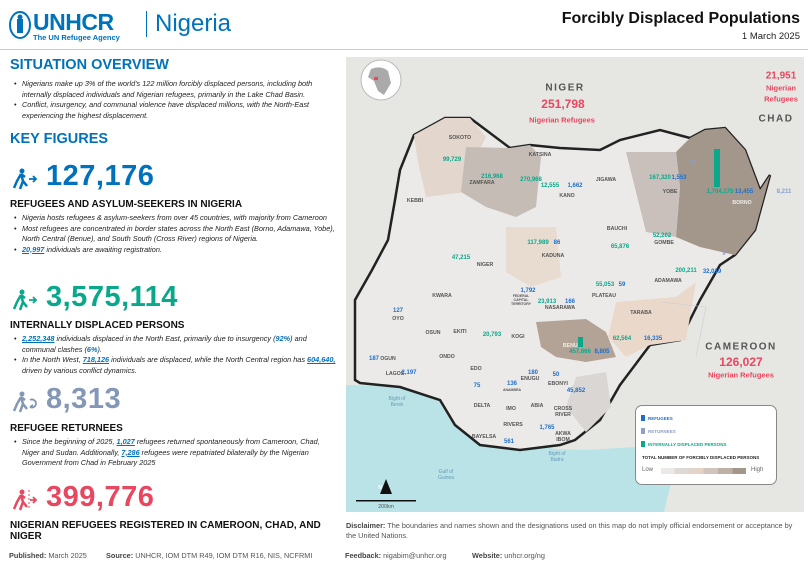 The image size is (808, 569). Describe the element at coordinates (717, 168) in the screenshot. I see `borno-idp-bar` at that location.